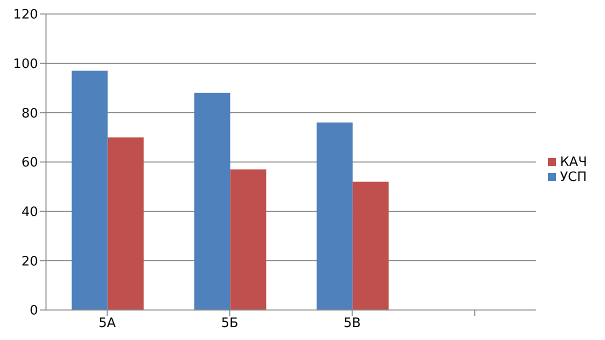  What do you see at coordinates (29, 163) in the screenshot?
I see `y-tick-label: 60` at bounding box center [29, 163].